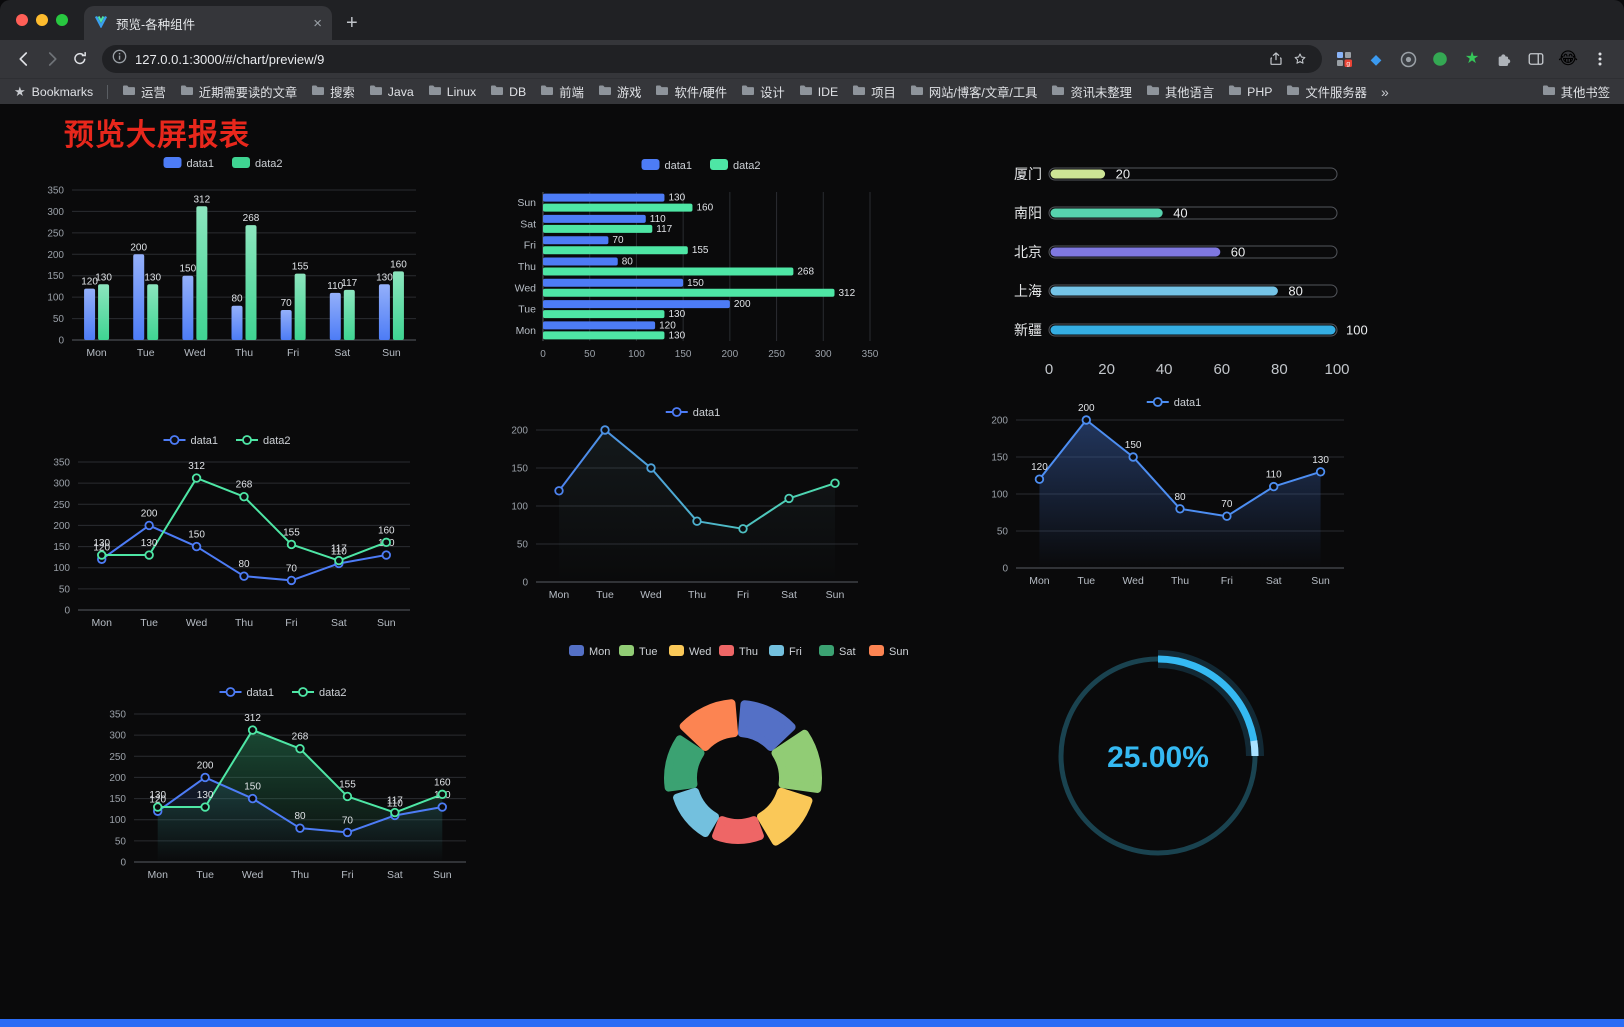 The width and height of the screenshot is (1624, 1027). I want to click on chart-gauge-percent: 25.00%, so click(1158, 754).